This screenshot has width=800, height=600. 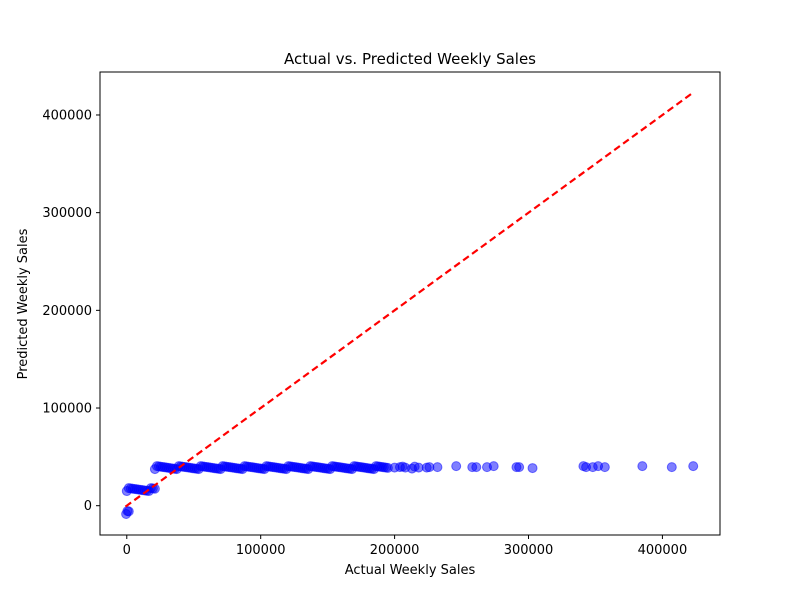 I want to click on x-axis: 0 100000 200000 300000 400000, so click(x=405, y=546).